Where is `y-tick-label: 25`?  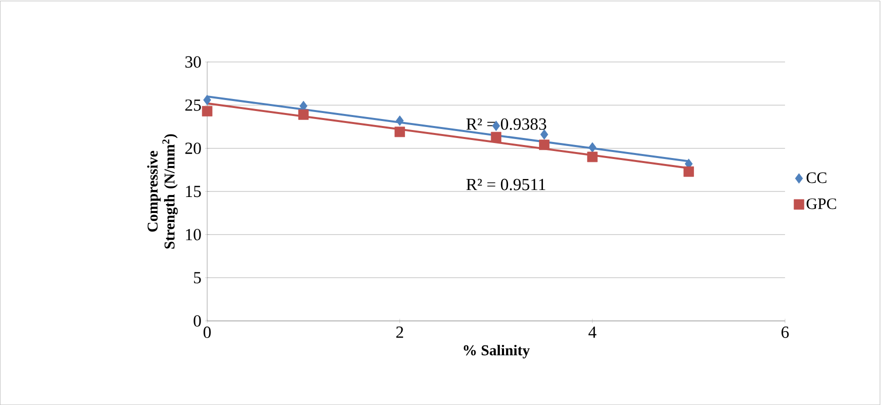
y-tick-label: 25 is located at coordinates (193, 105).